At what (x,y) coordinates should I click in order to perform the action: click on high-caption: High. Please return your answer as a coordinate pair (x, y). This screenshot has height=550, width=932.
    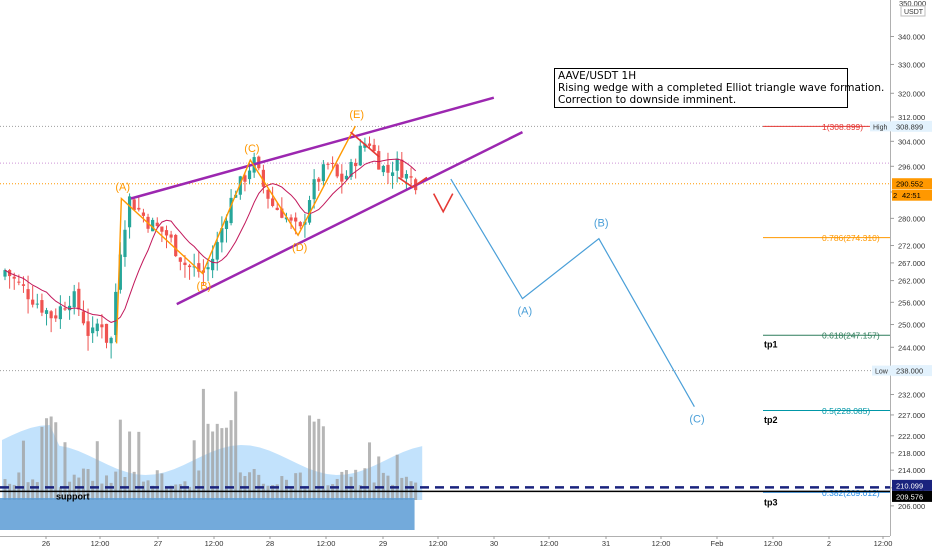
    Looking at the image, I should click on (880, 127).